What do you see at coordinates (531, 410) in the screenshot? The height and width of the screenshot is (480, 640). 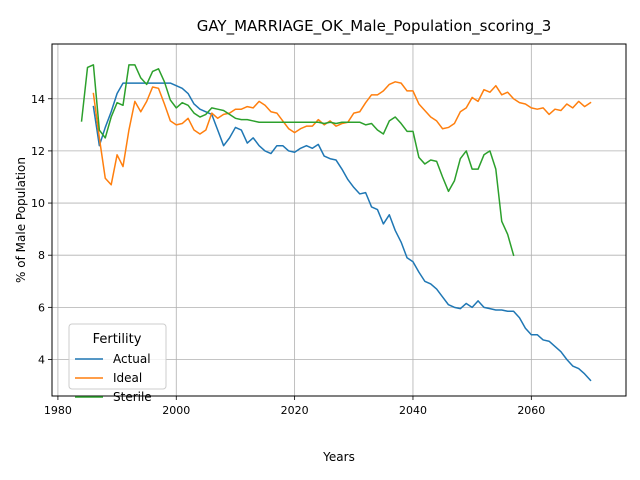 I see `x-tick-label: 2060` at bounding box center [531, 410].